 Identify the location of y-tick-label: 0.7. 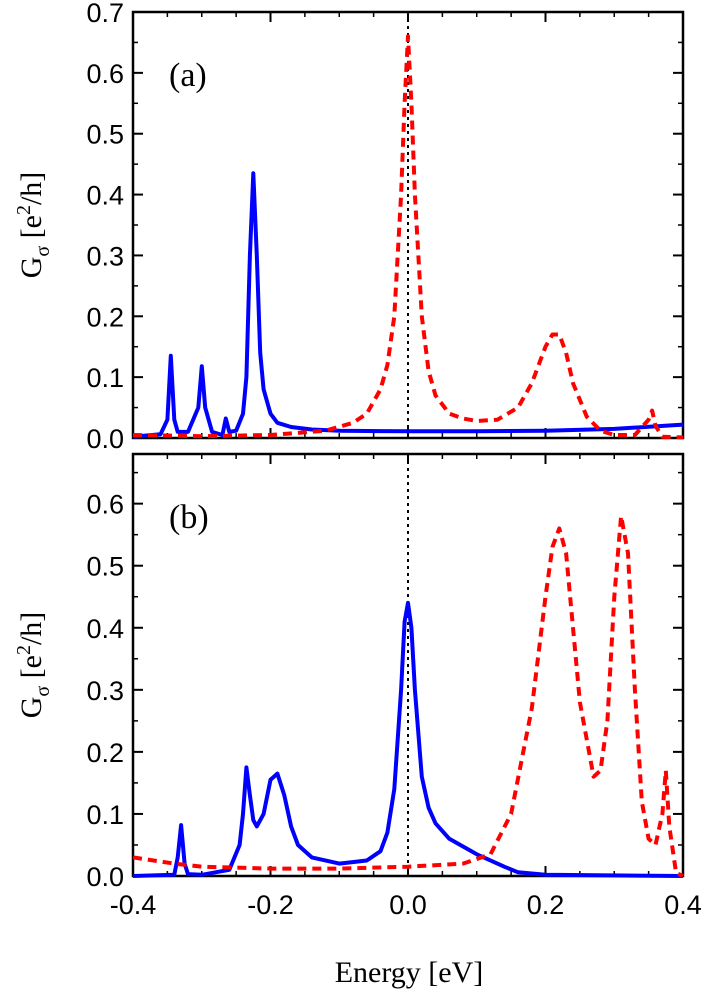
(105, 14).